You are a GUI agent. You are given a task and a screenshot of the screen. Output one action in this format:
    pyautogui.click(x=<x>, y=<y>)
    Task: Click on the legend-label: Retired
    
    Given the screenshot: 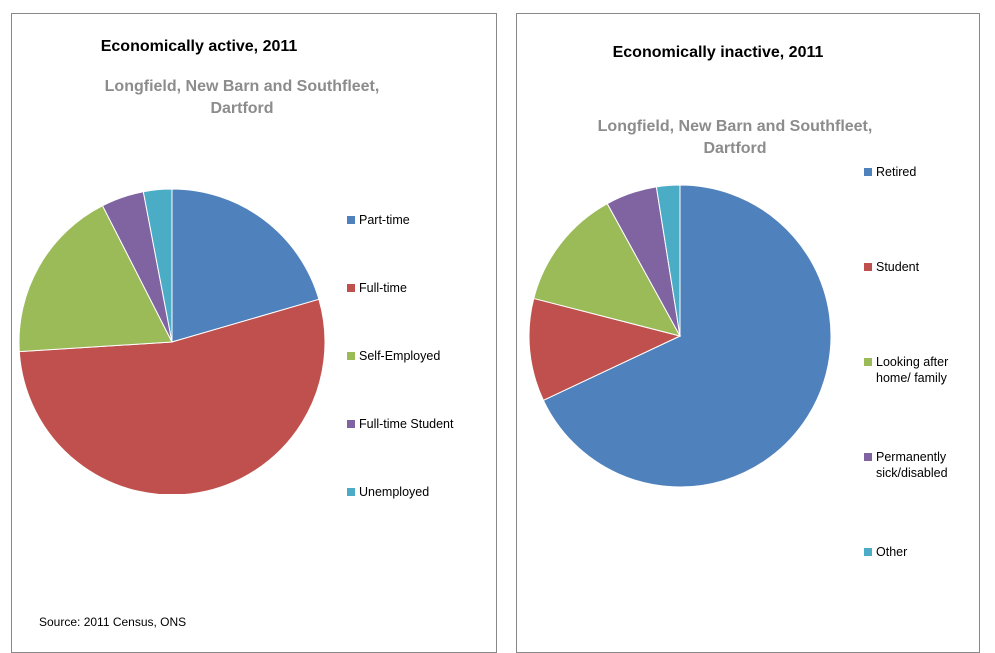 What is the action you would take?
    pyautogui.click(x=896, y=172)
    